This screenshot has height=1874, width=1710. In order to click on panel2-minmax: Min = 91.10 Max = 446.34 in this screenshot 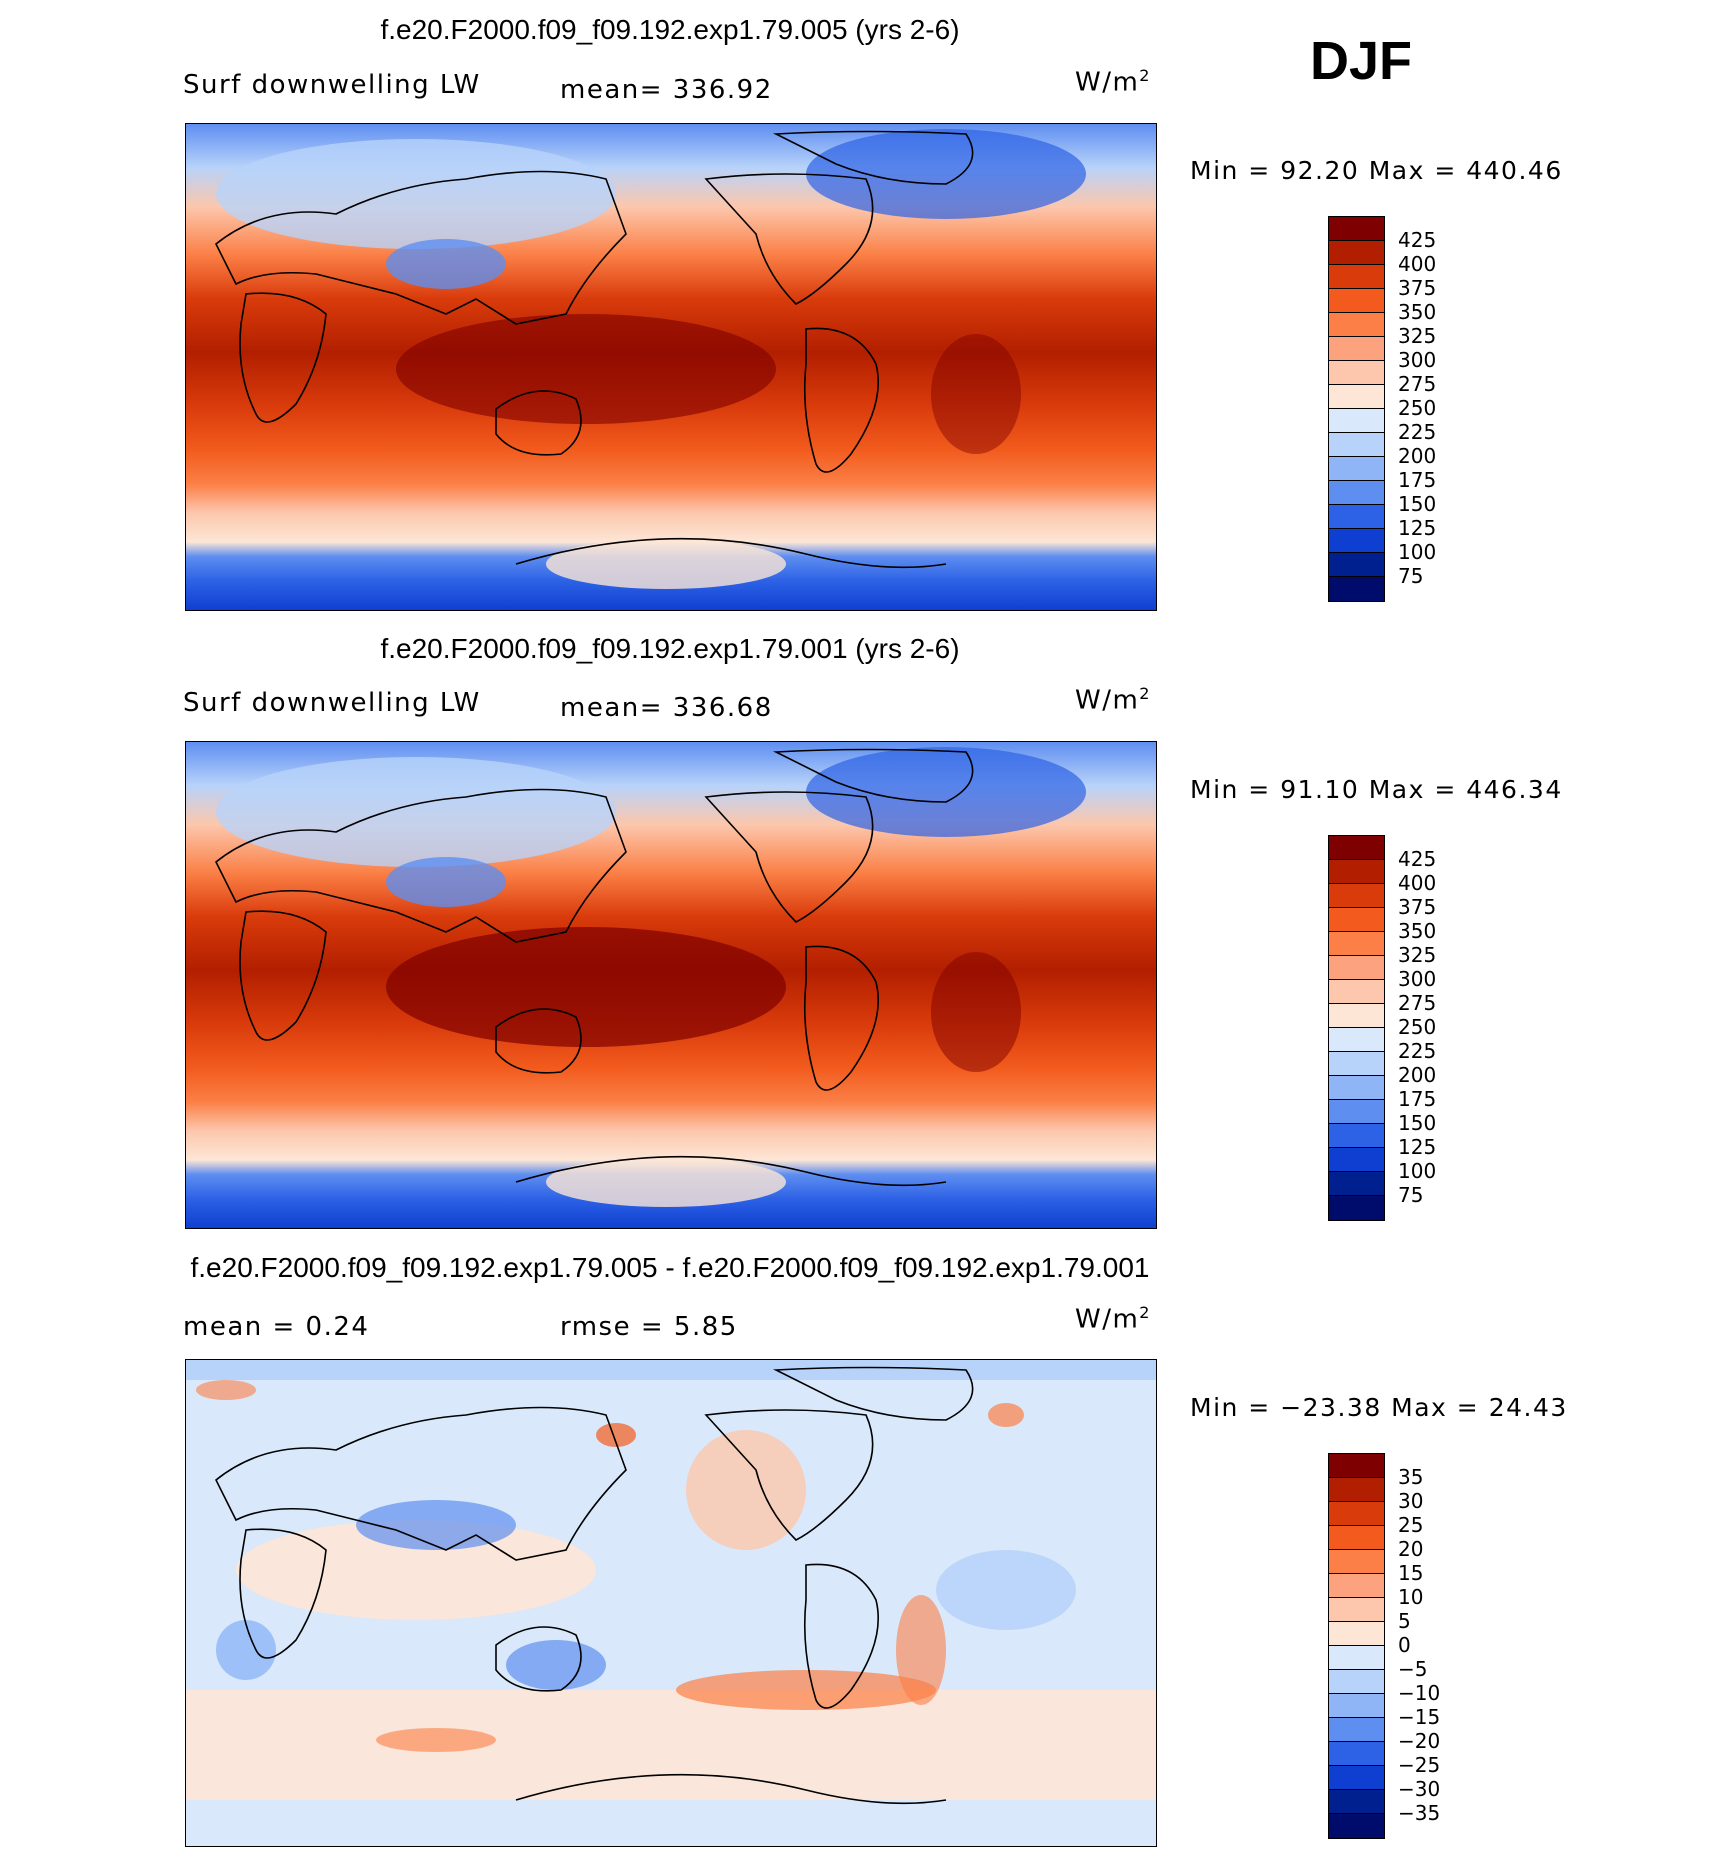, I will do `click(1376, 789)`.